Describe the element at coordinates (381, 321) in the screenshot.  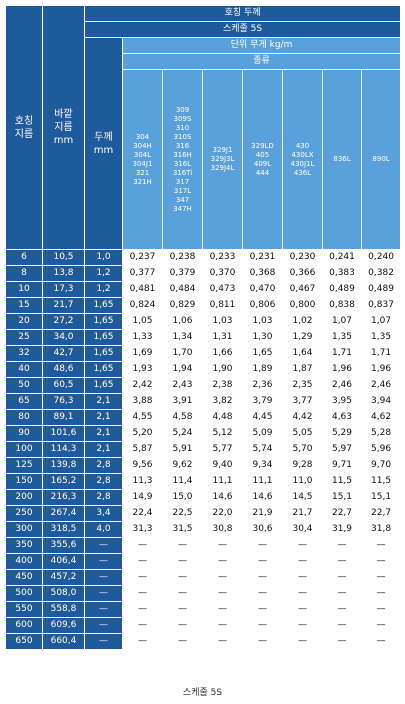
I see `cell-weight: 1,07` at that location.